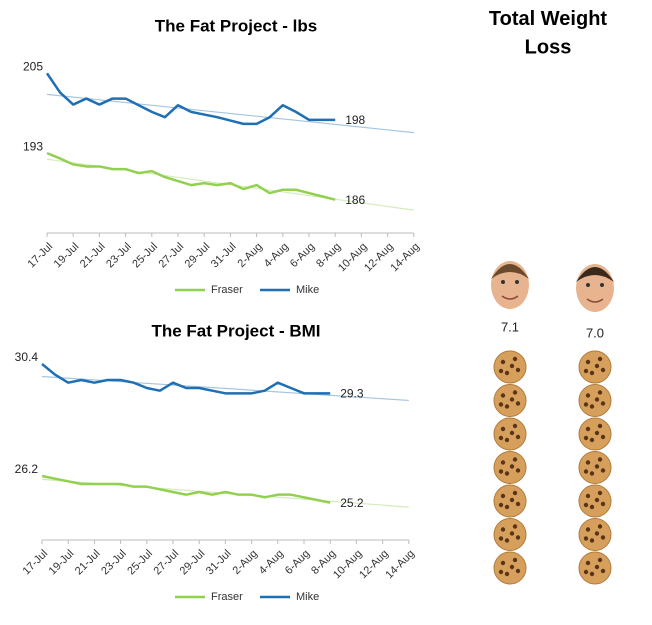  I want to click on chart-title: The Fat Project - lbs, so click(236, 25).